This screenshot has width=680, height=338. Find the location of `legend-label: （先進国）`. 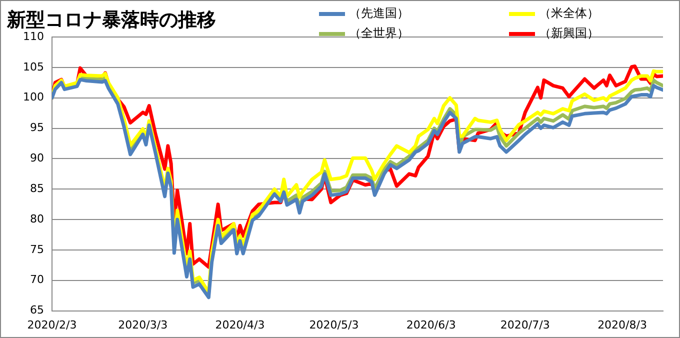

legend-label: （先進国） is located at coordinates (379, 13).